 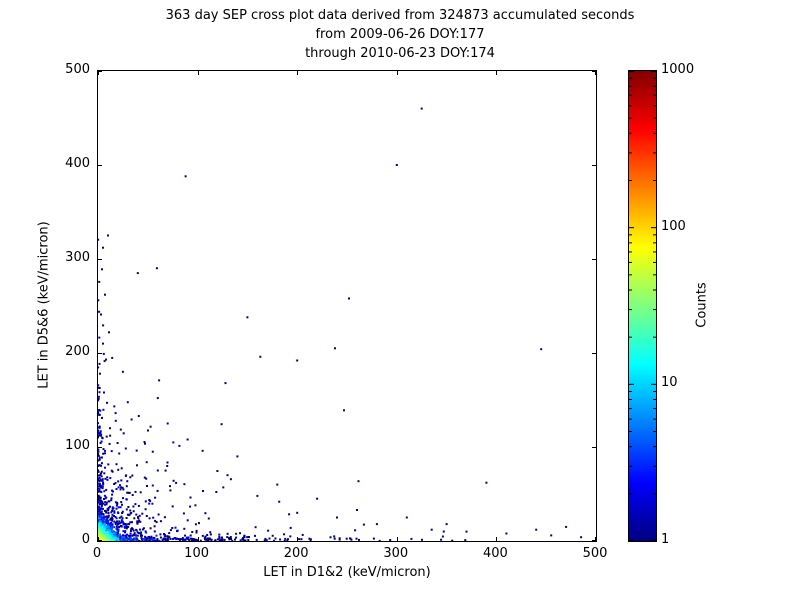 What do you see at coordinates (77, 445) in the screenshot?
I see `y-tick-label: 100` at bounding box center [77, 445].